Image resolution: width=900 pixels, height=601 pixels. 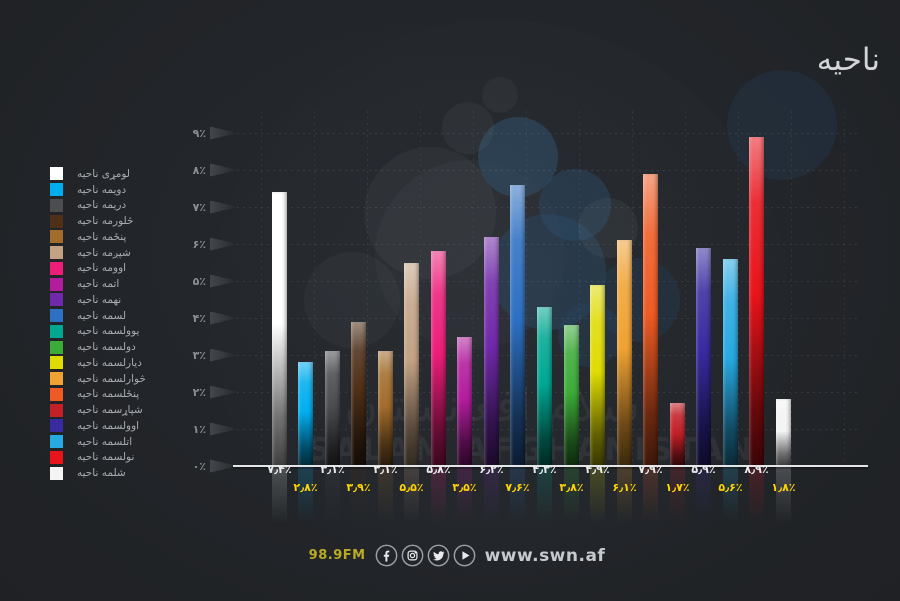 What do you see at coordinates (98, 442) in the screenshot?
I see `legend-item: اتلسمه ناحیه` at bounding box center [98, 442].